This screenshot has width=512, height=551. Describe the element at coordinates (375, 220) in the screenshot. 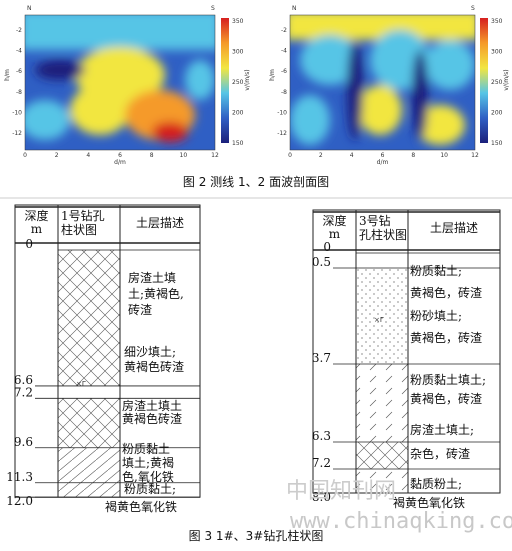

I see `column-header: 3号钻` at that location.